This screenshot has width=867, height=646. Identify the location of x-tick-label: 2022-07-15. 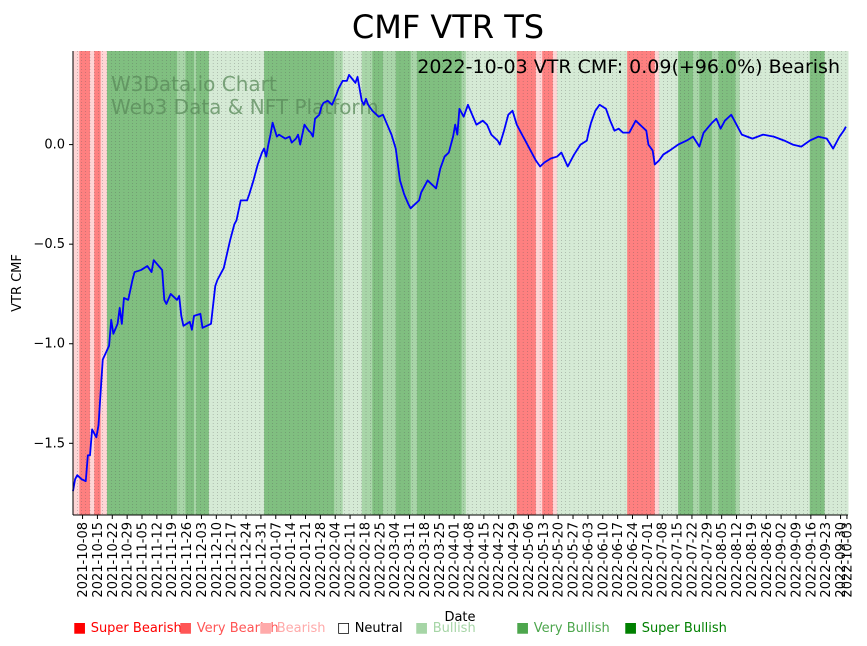
(678, 560).